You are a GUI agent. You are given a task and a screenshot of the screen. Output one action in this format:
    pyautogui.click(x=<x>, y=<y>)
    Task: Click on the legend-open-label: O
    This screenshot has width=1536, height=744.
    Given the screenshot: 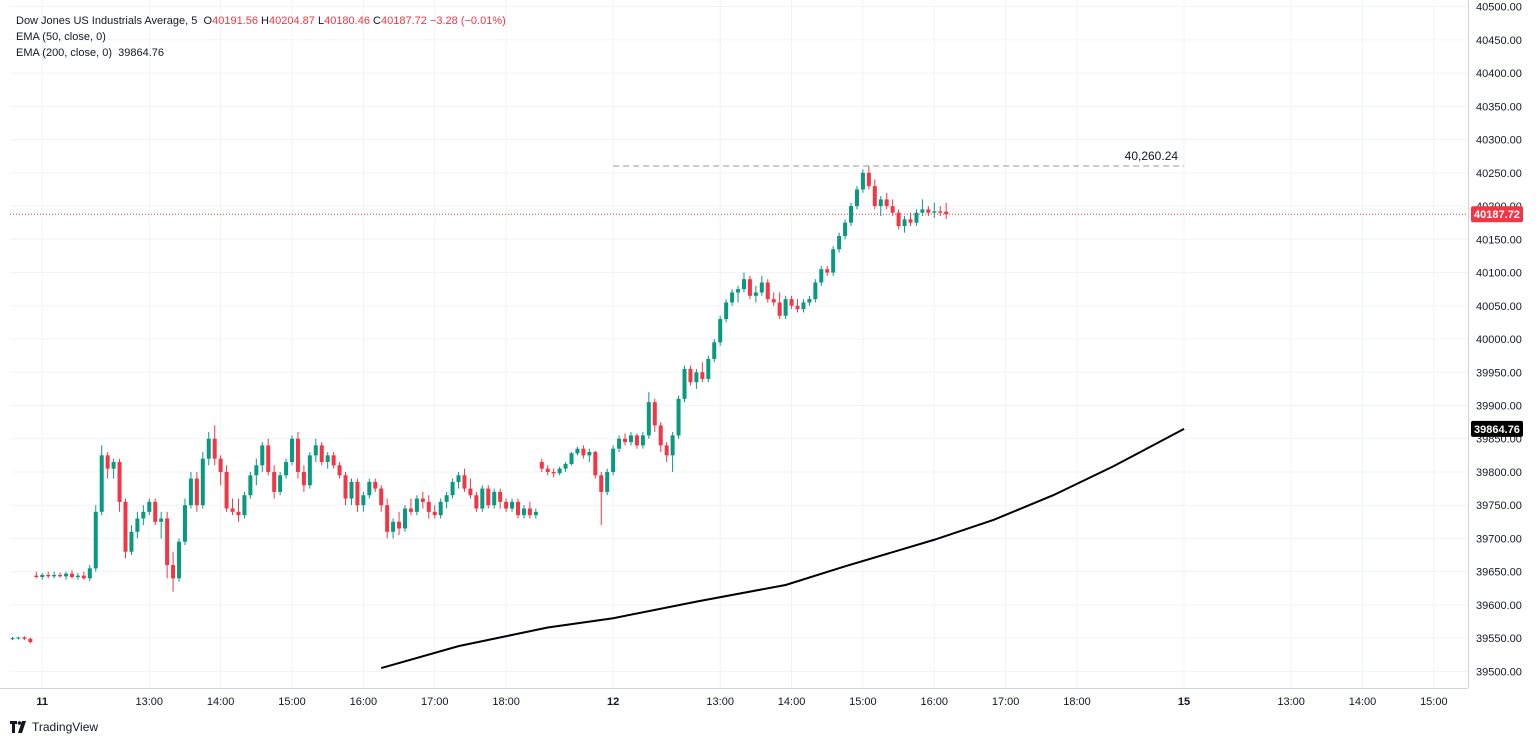 What is the action you would take?
    pyautogui.click(x=208, y=21)
    